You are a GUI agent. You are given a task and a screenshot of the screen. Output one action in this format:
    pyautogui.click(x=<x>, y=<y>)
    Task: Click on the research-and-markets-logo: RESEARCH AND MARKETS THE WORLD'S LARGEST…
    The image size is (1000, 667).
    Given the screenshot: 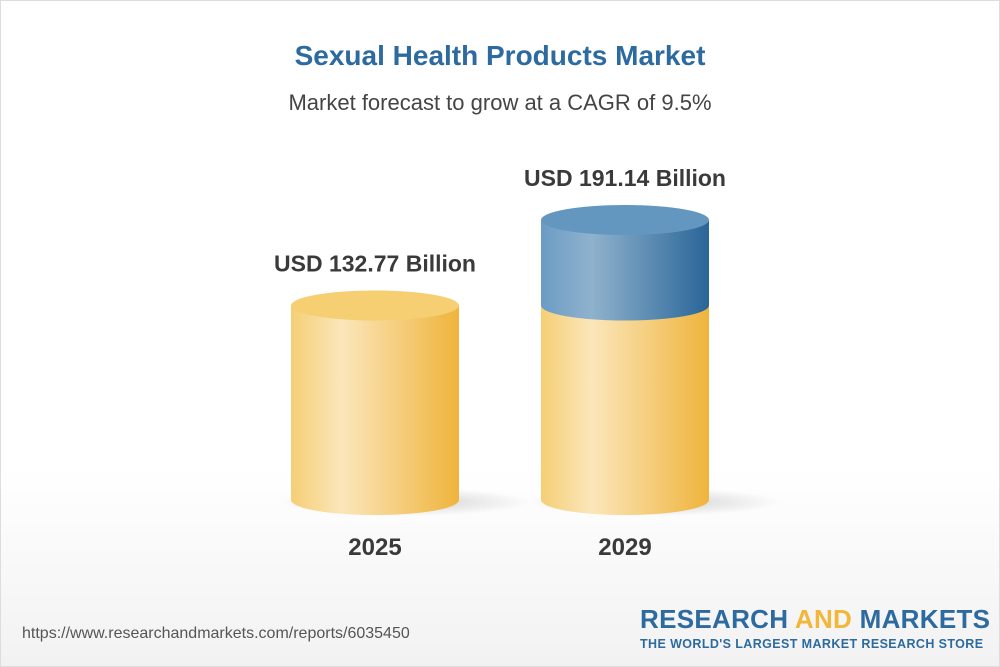 What is the action you would take?
    pyautogui.click(x=815, y=627)
    